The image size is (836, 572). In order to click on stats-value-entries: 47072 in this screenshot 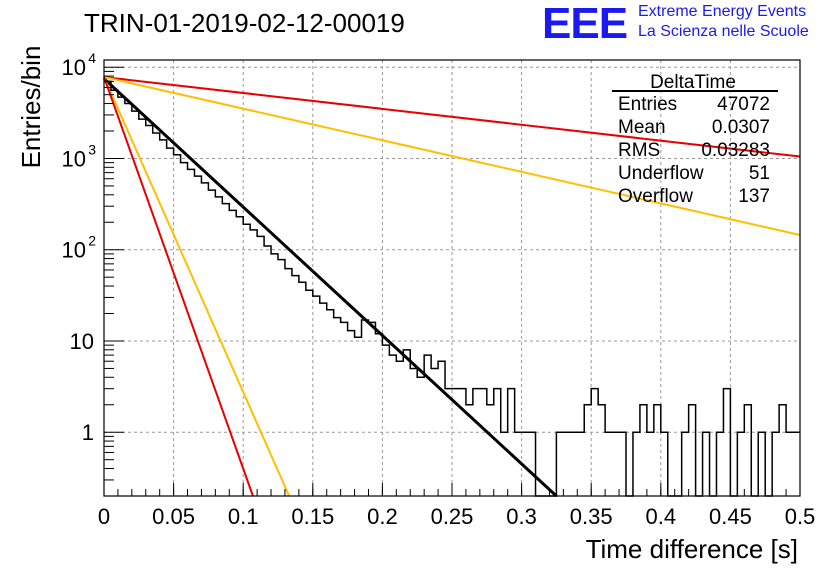, I will do `click(743, 104)`.